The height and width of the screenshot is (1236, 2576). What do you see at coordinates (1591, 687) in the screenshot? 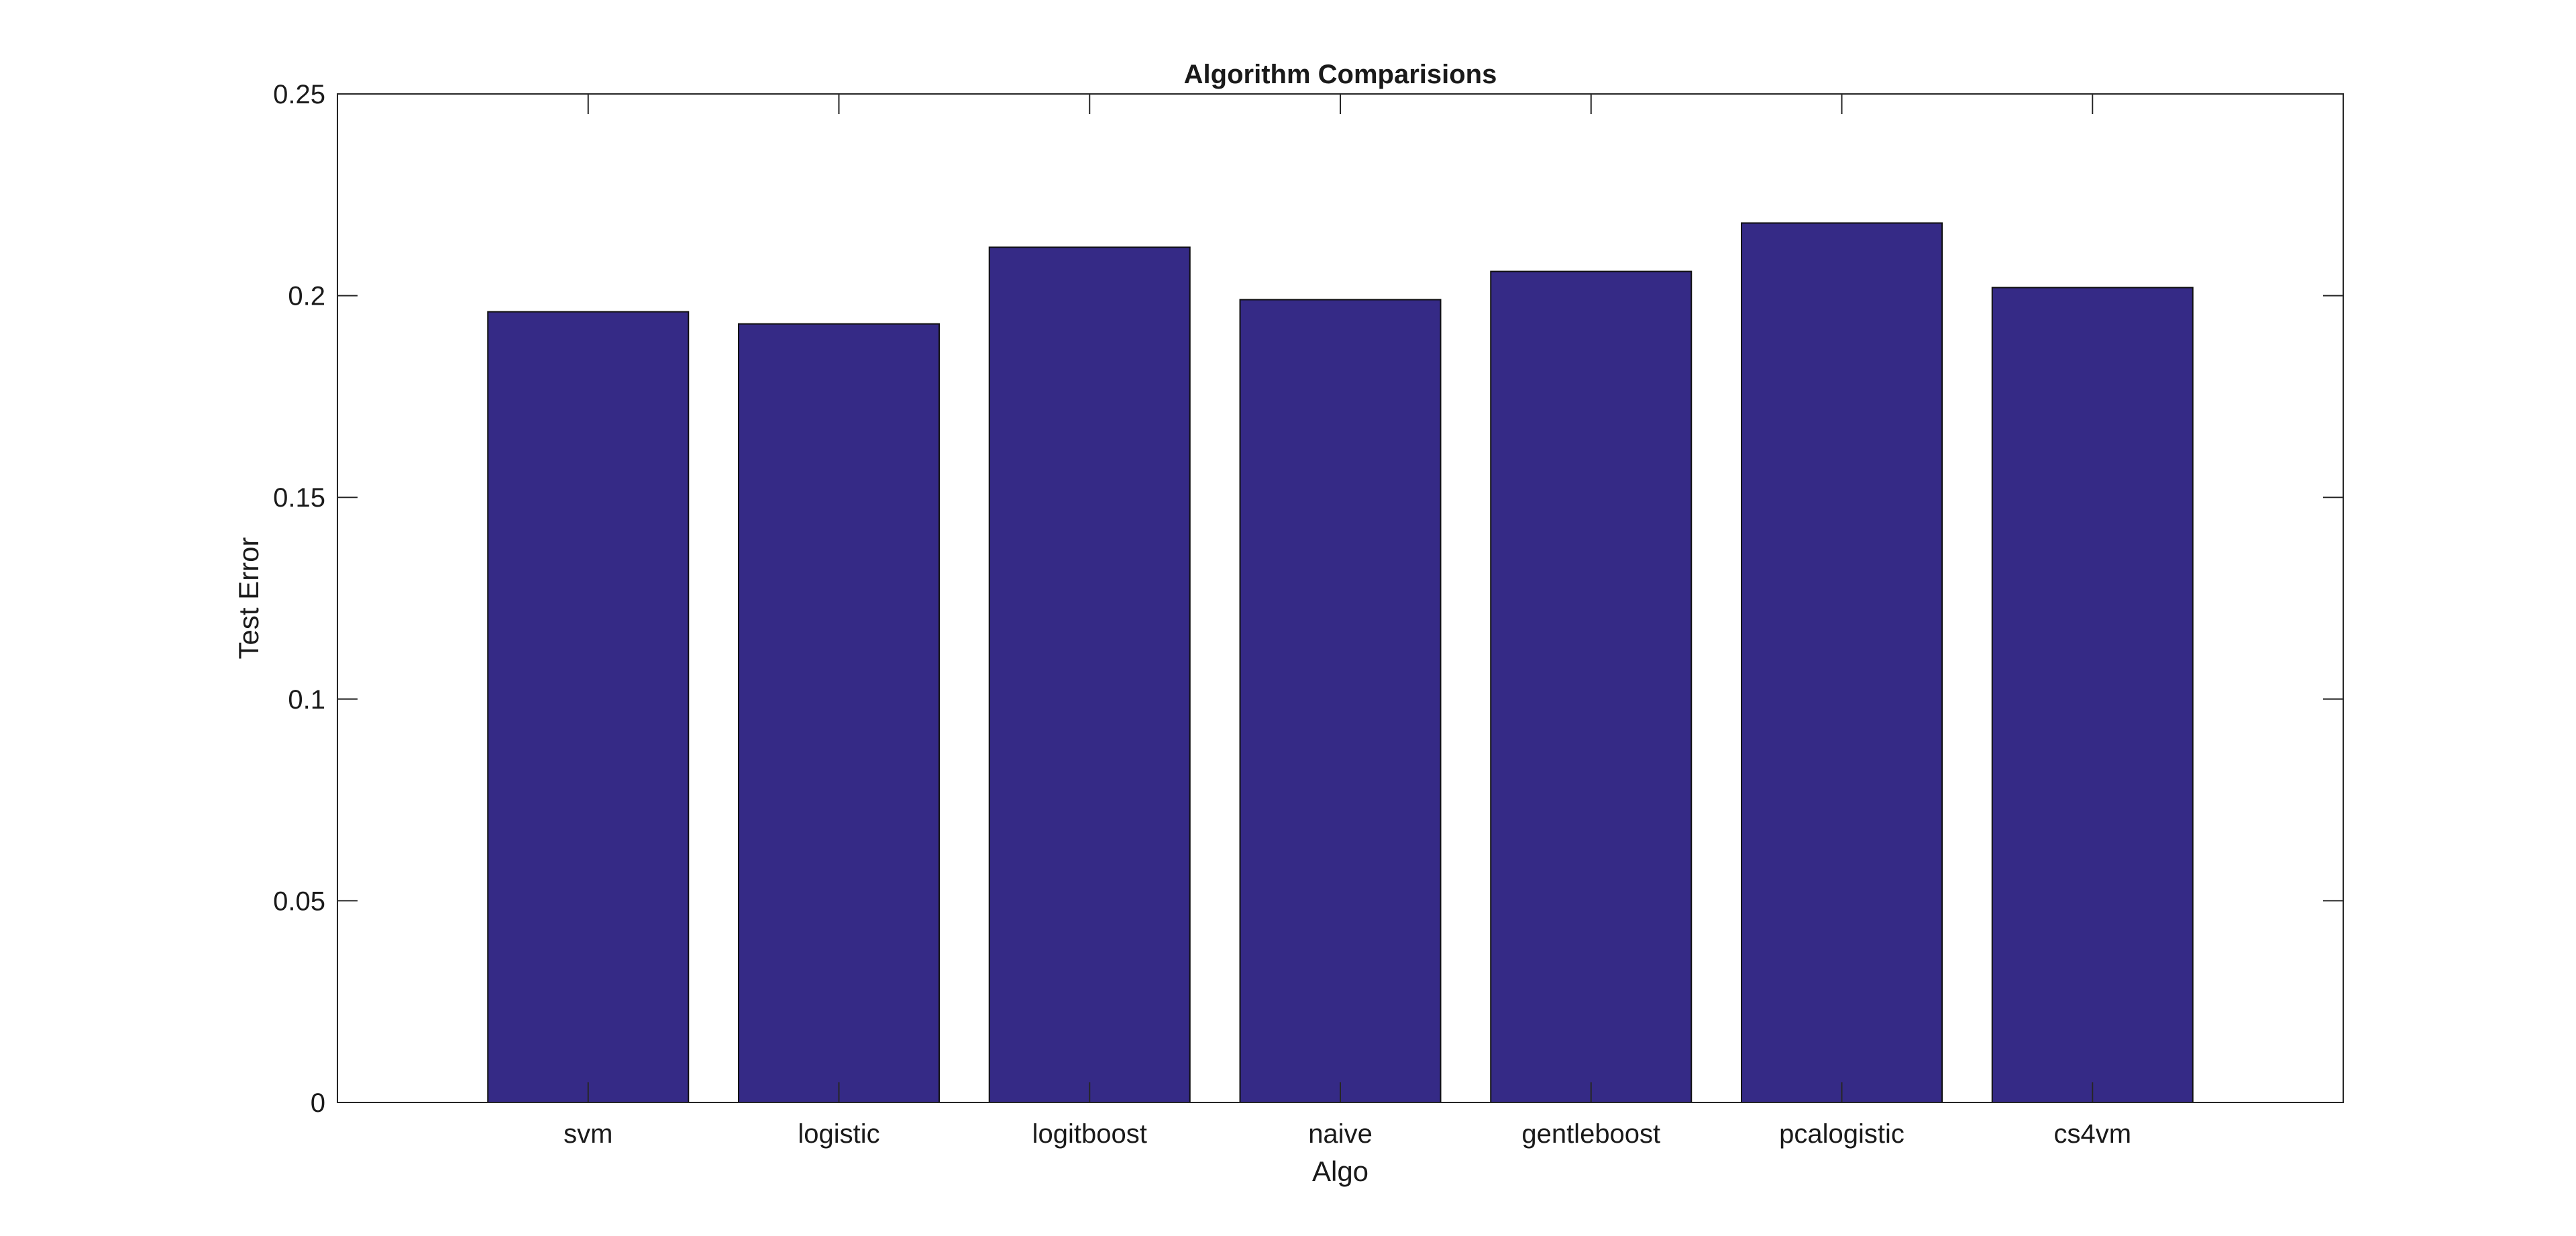
I see `bar-gentleboost` at bounding box center [1591, 687].